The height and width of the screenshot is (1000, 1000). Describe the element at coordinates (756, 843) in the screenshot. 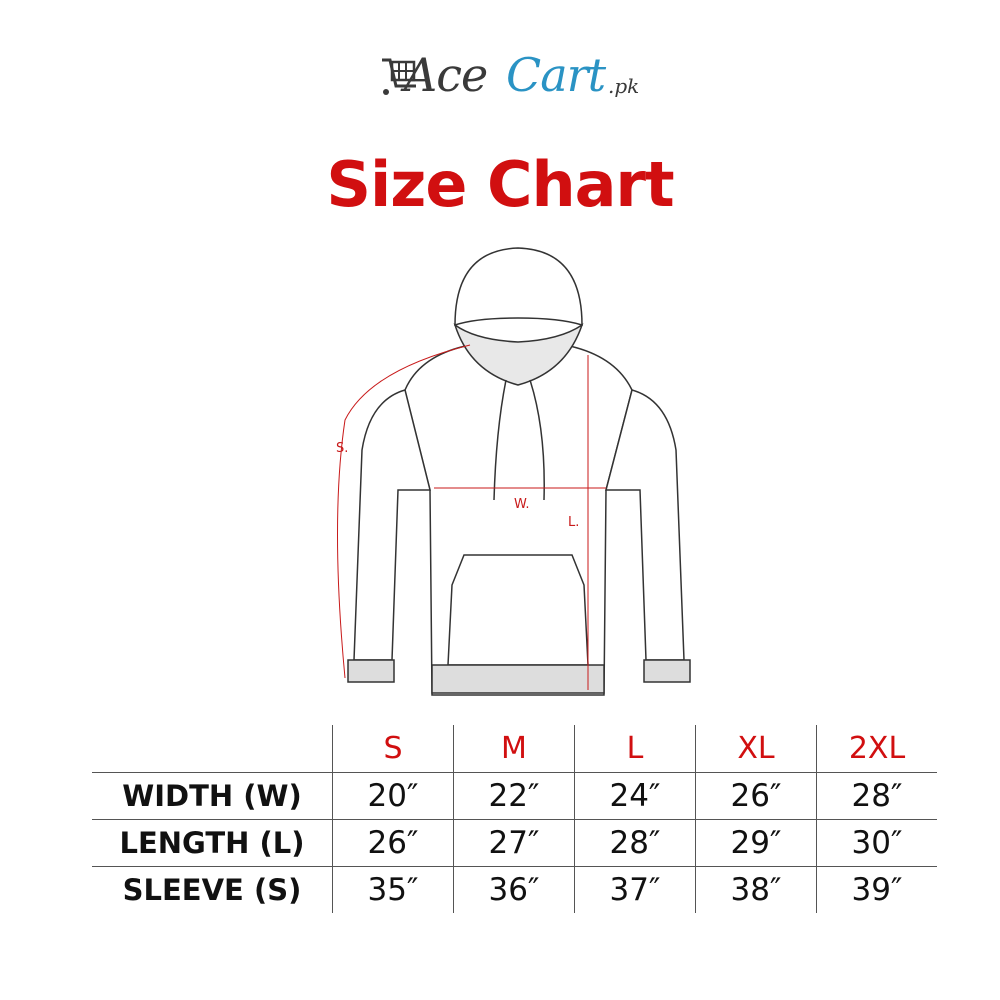

I see `cell: 29″` at that location.